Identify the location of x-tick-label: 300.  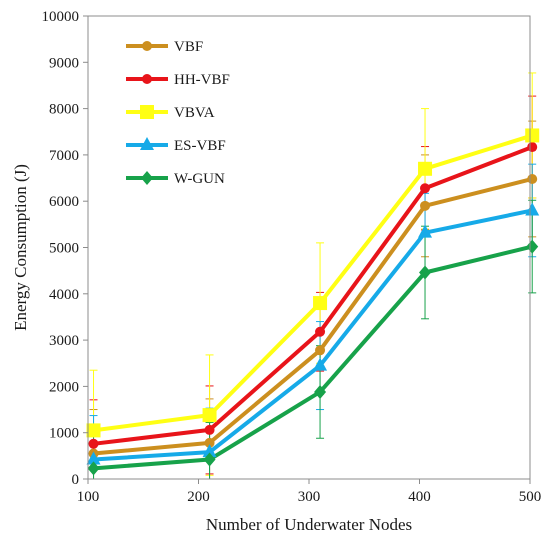
(309, 497).